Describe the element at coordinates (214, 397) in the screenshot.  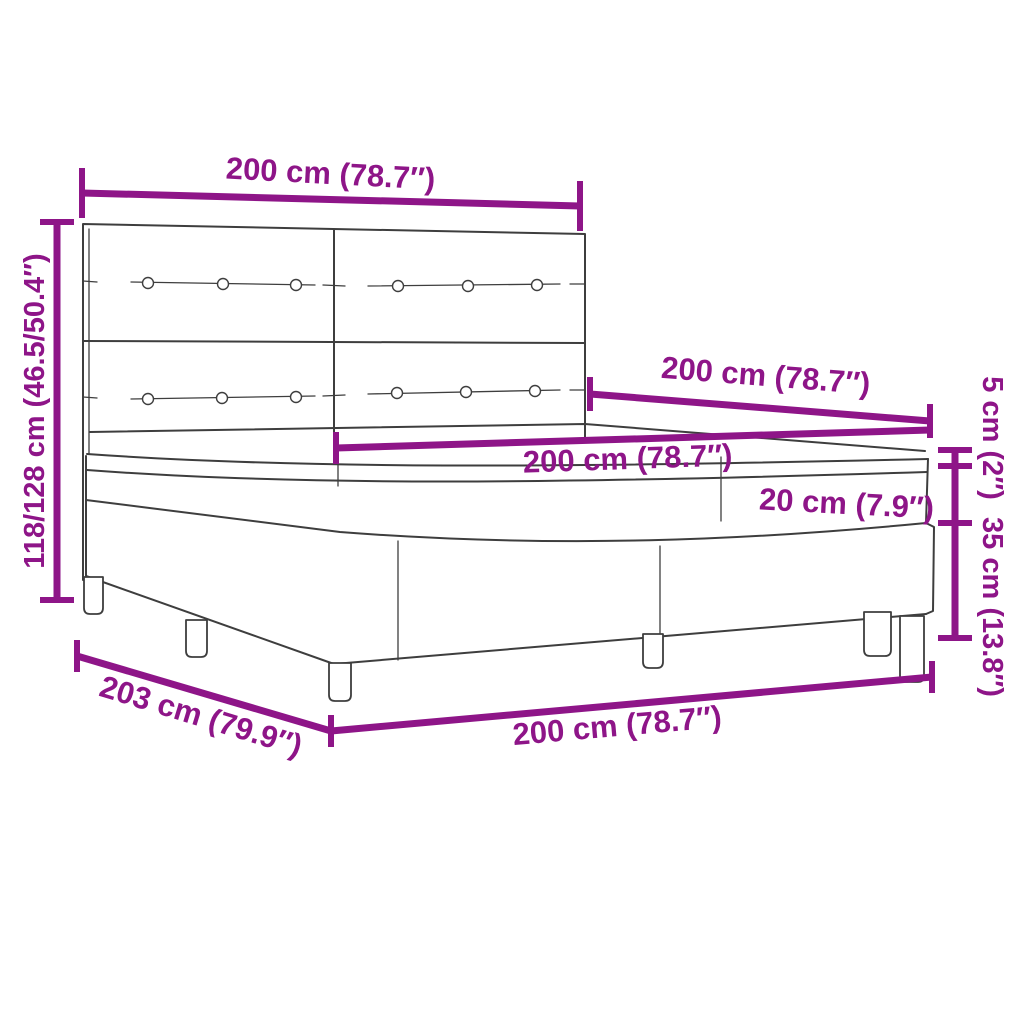
I see `headboard-stitch-line-lower-left` at that location.